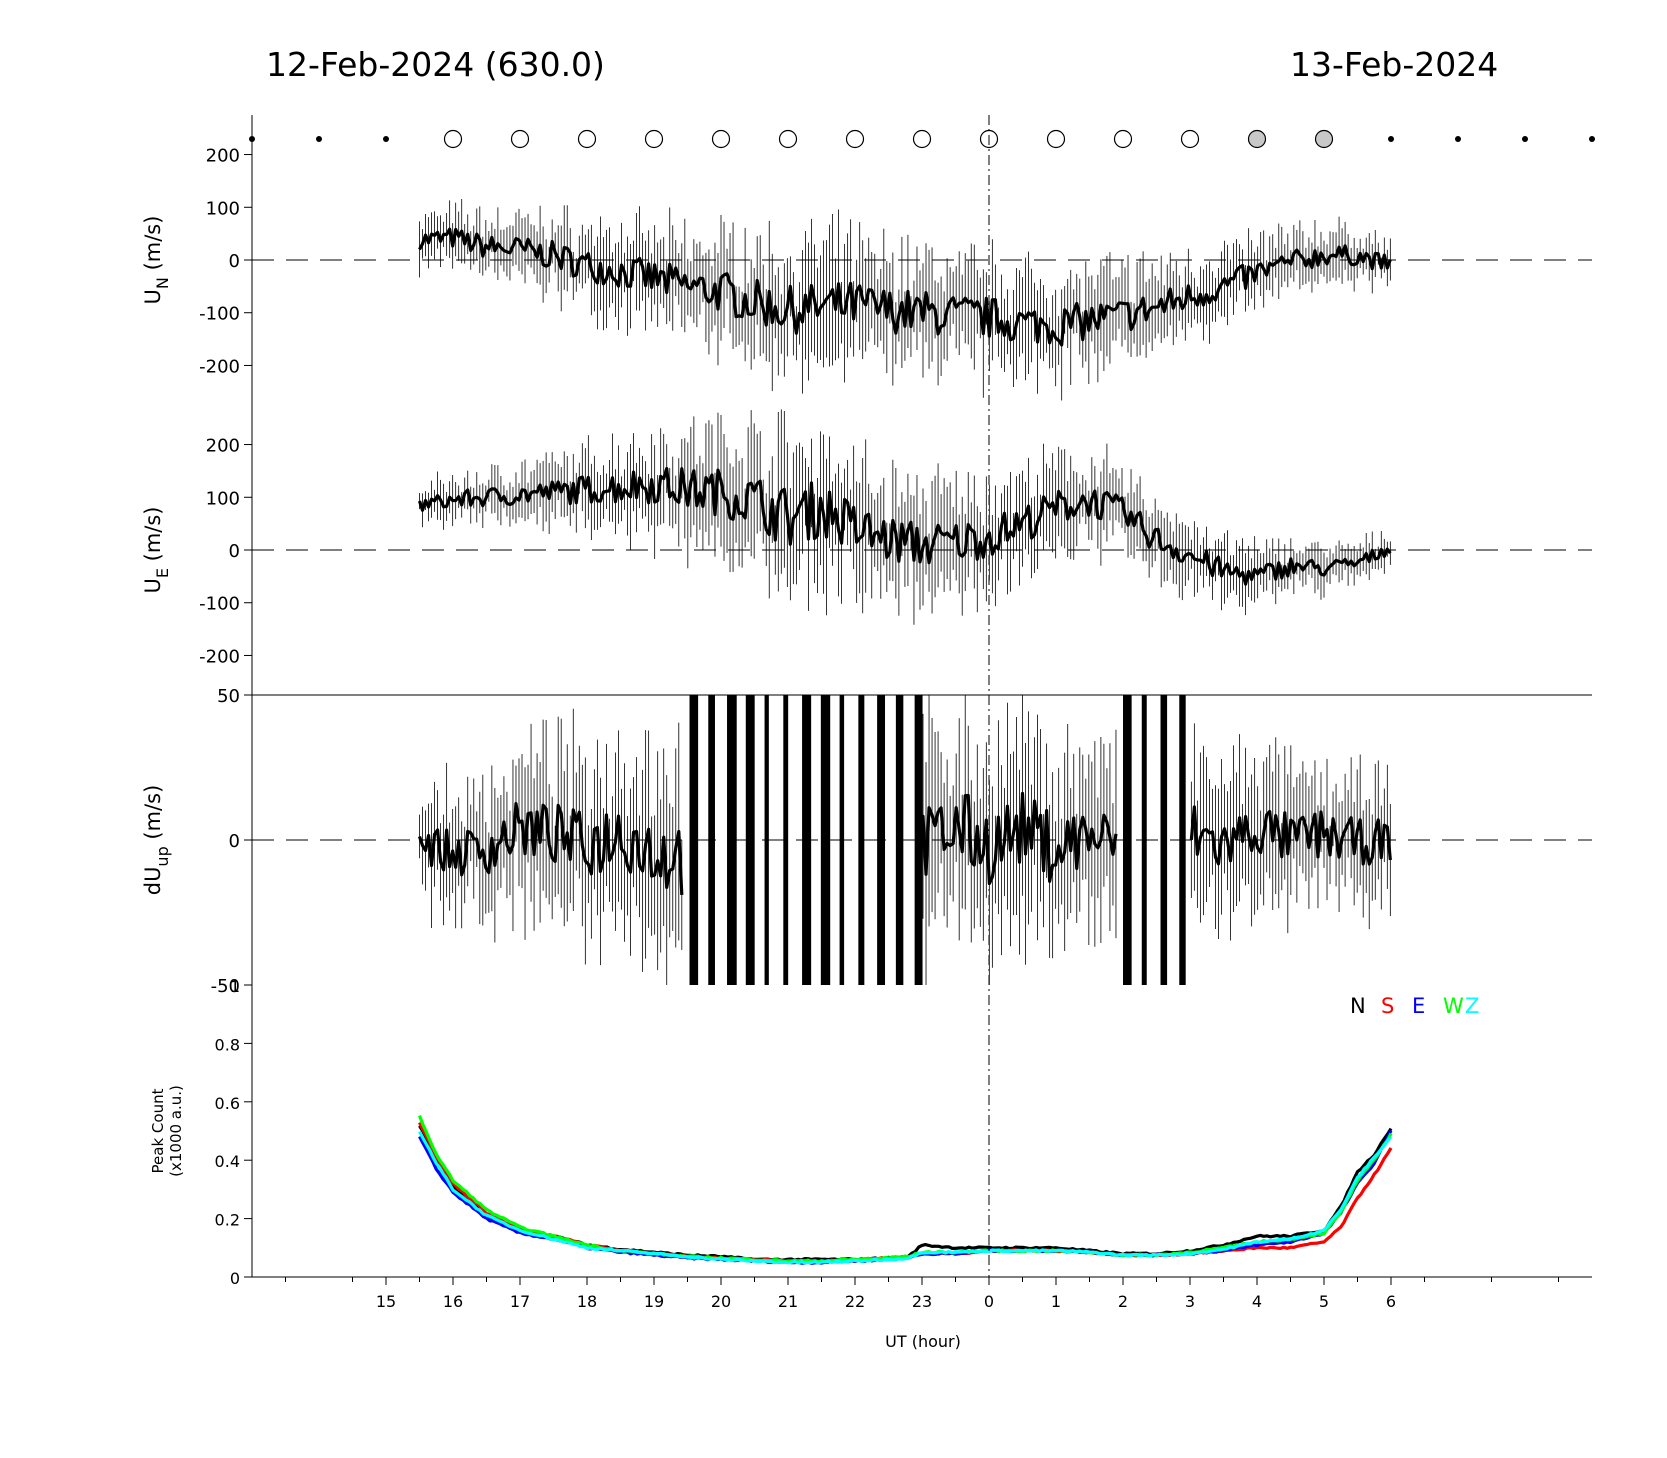 The height and width of the screenshot is (1458, 1667). I want to click on x-tick-label: 3, so click(1190, 1301).